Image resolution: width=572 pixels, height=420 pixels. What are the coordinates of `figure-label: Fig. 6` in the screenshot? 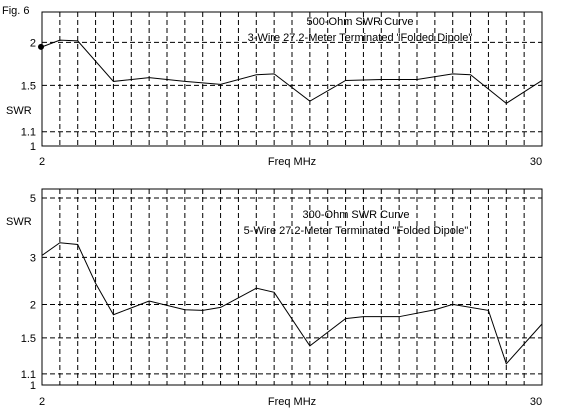 It's located at (16, 11).